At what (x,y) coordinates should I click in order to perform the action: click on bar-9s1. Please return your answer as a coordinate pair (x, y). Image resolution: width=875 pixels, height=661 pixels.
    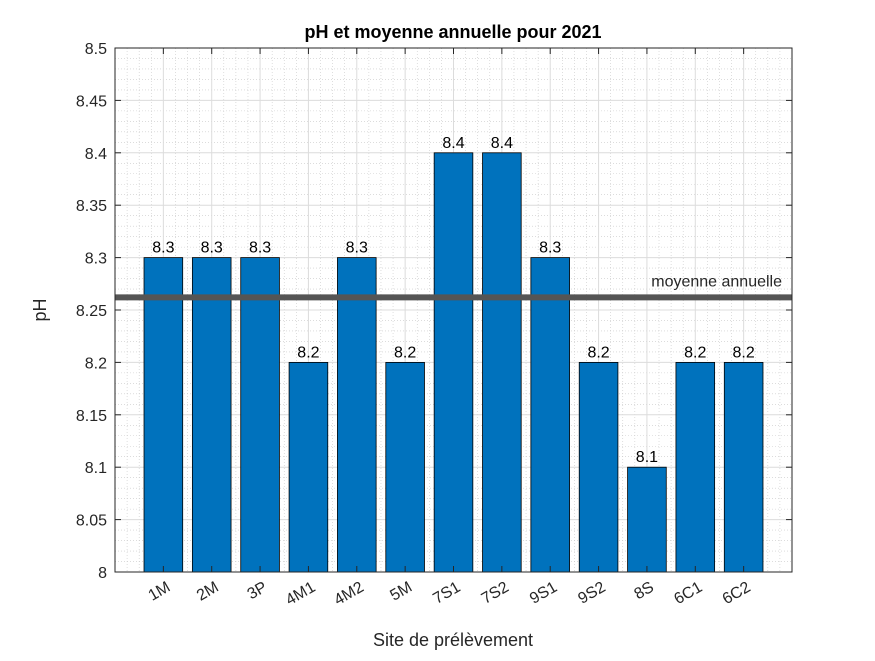
    Looking at the image, I should click on (550, 415).